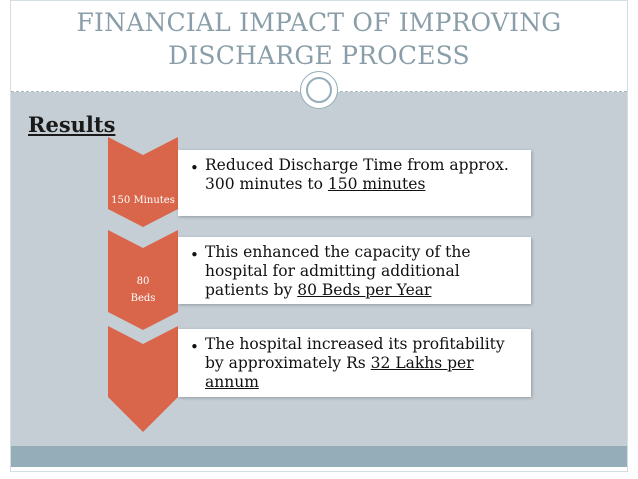 This screenshot has width=638, height=479. I want to click on footer-bar, so click(319, 456).